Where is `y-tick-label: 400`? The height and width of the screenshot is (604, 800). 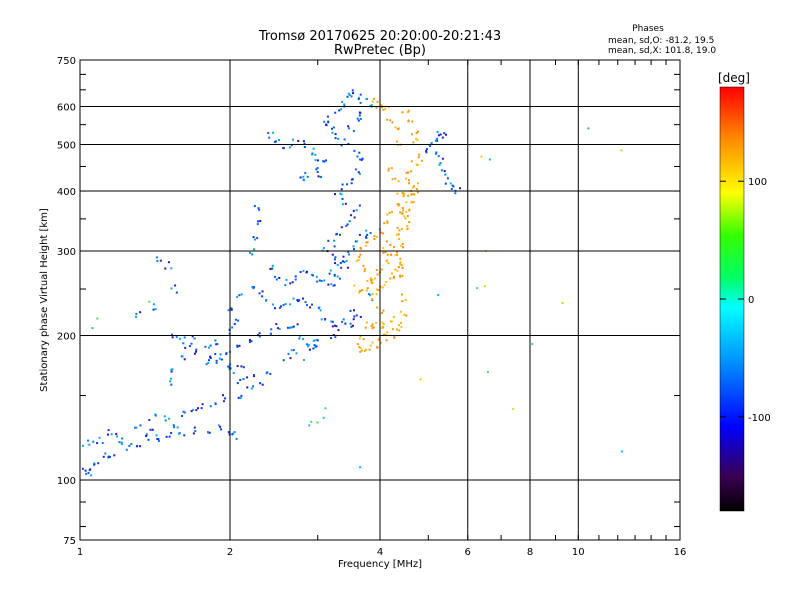 y-tick-label: 400 is located at coordinates (66, 192).